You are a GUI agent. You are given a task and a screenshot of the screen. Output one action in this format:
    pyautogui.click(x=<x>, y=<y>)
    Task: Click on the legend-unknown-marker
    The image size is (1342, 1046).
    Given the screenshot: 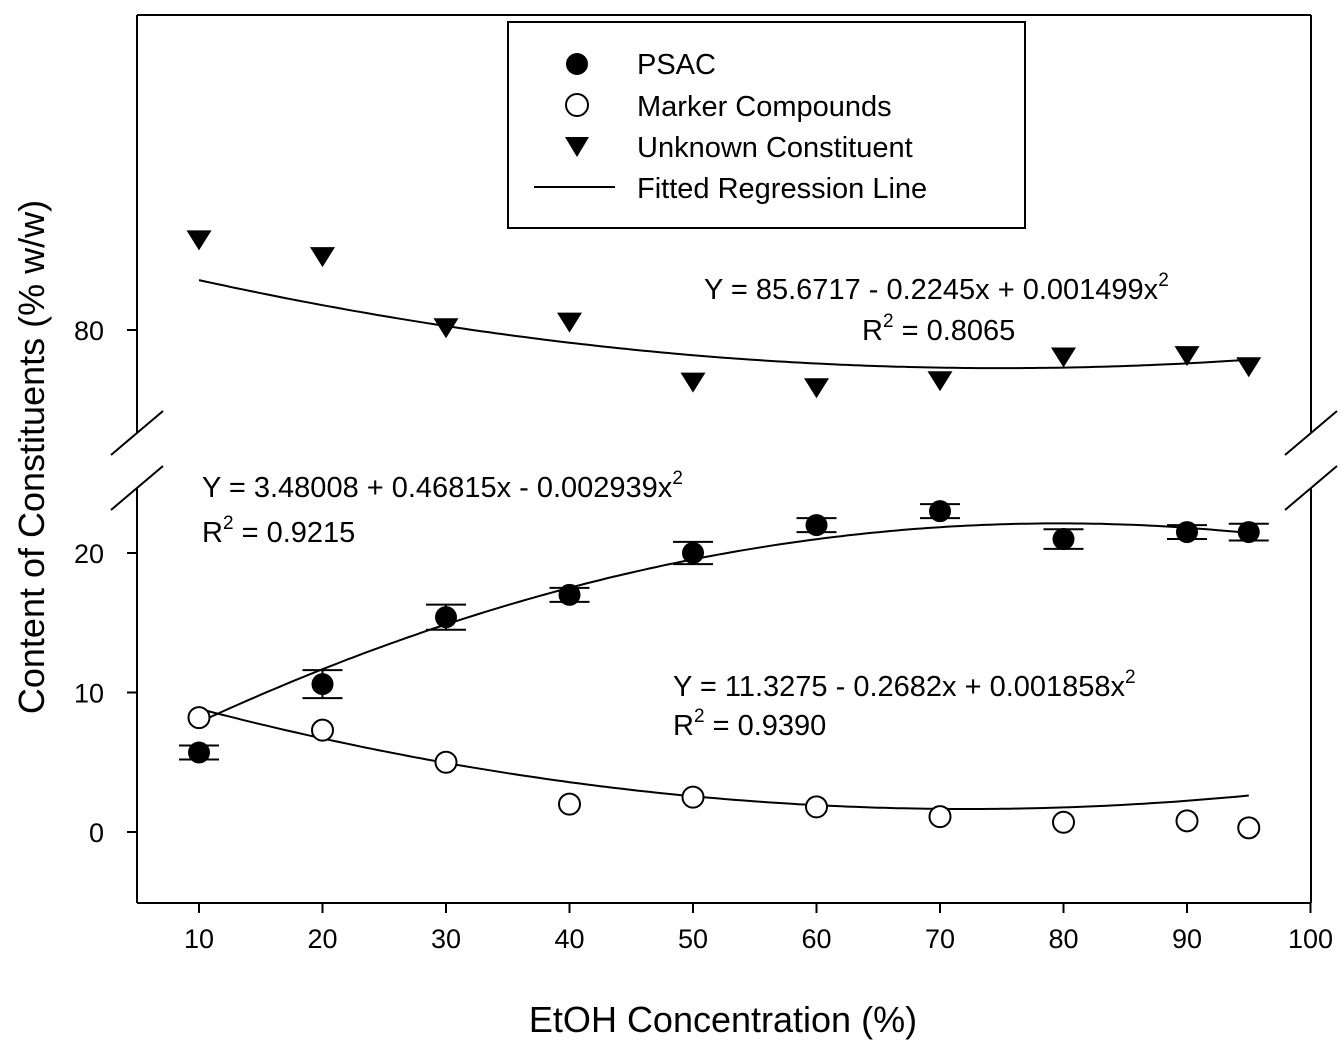 What is the action you would take?
    pyautogui.click(x=577, y=147)
    